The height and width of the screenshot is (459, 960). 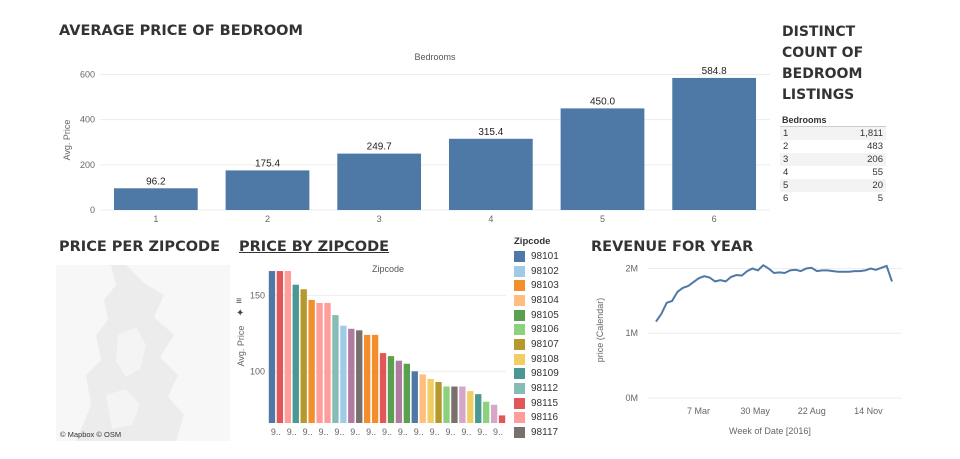 I want to click on price-per-zipcode-title: PRICE PER ZIPCODE, so click(x=139, y=247).